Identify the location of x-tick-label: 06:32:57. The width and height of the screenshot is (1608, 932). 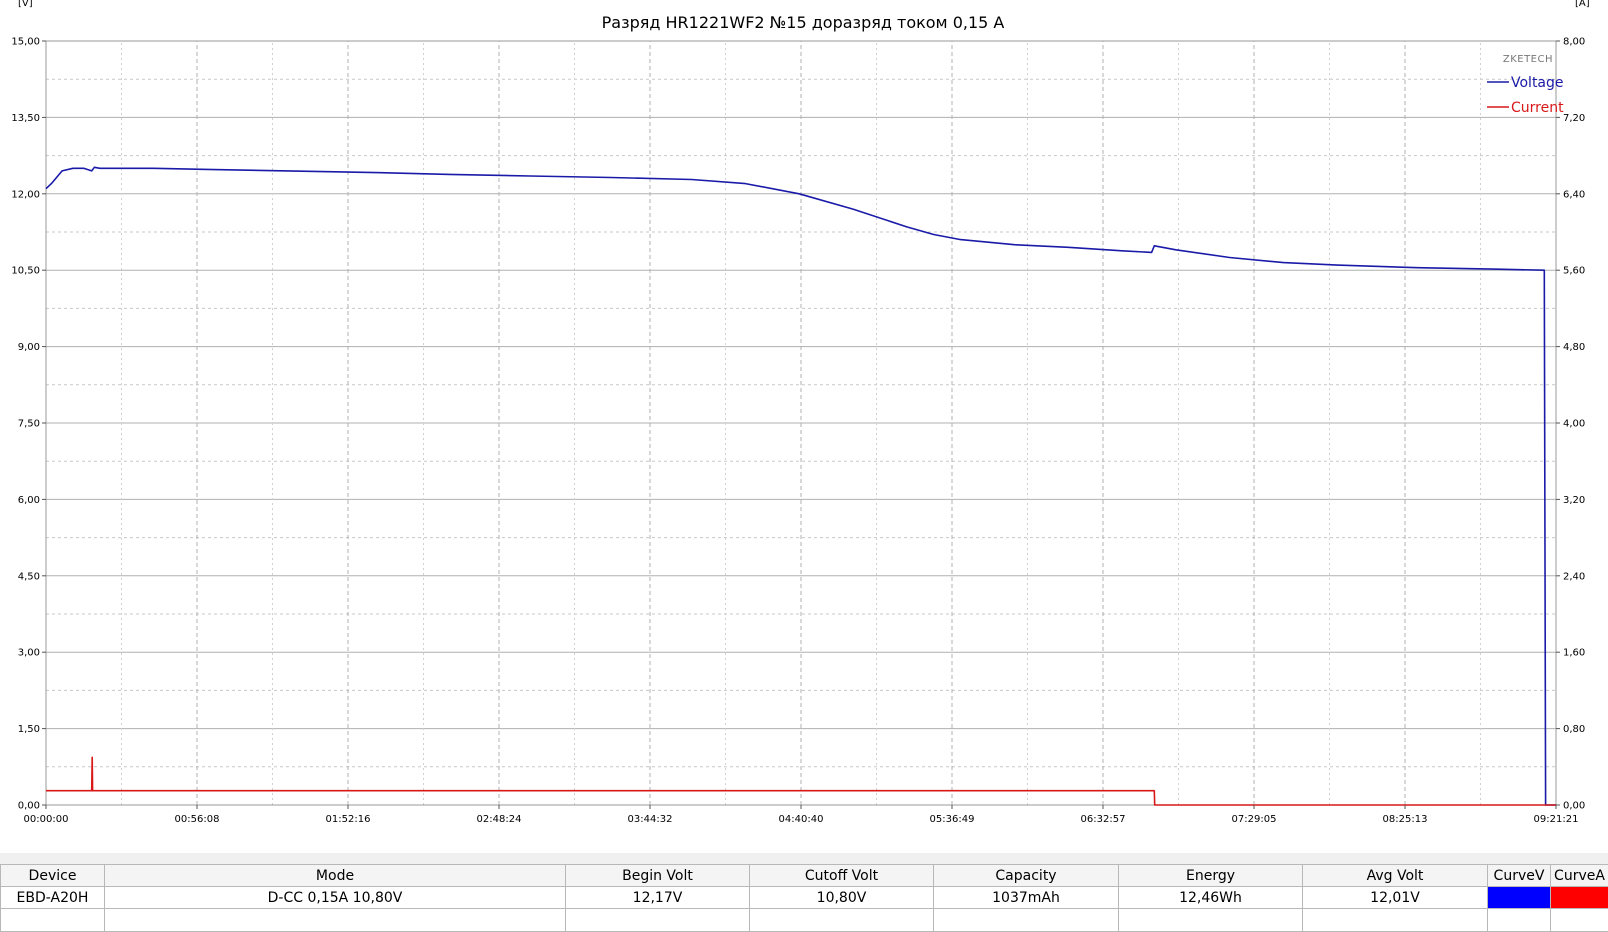
(1103, 819).